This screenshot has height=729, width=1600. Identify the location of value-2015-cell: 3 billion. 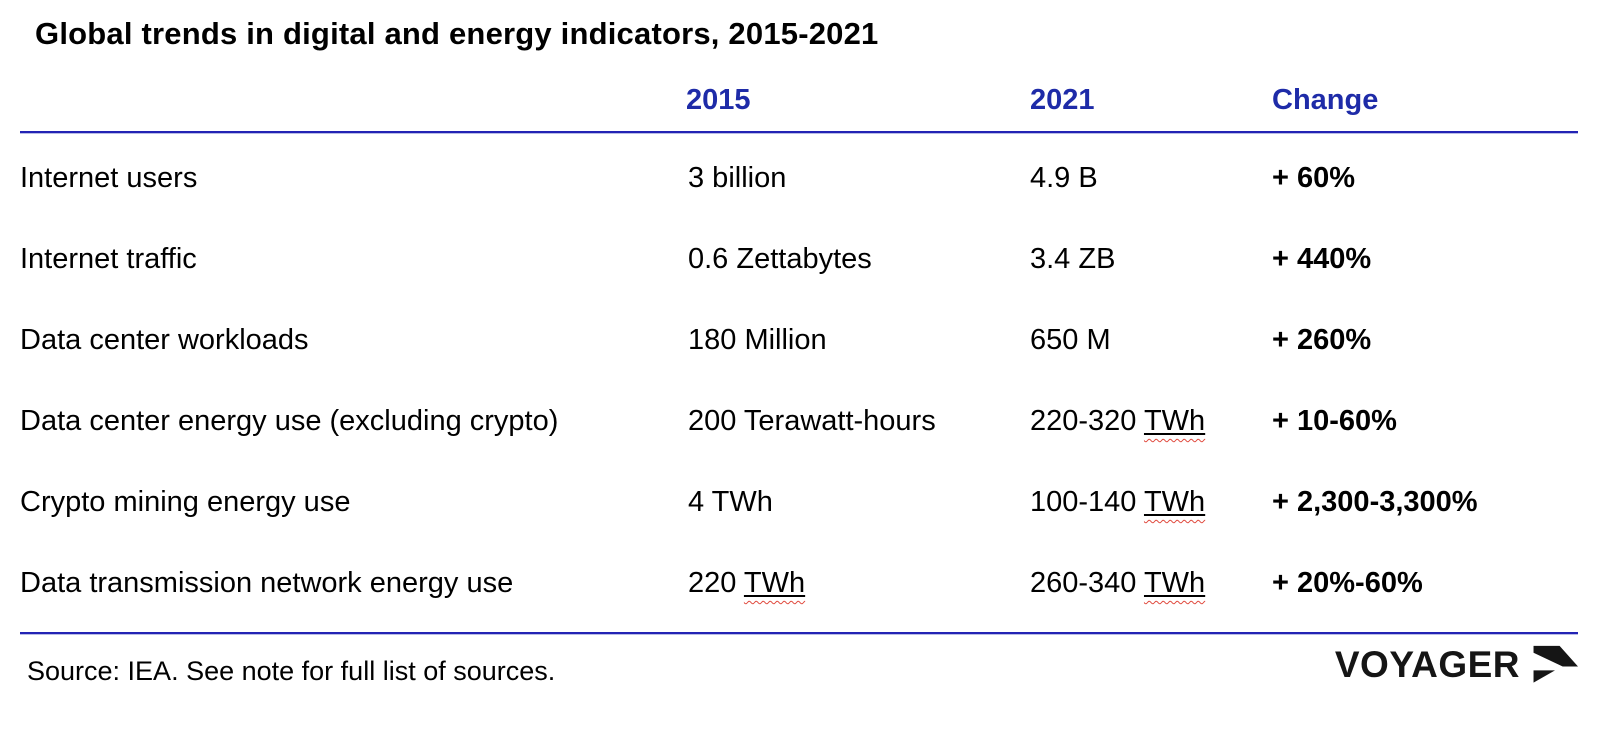
(737, 178).